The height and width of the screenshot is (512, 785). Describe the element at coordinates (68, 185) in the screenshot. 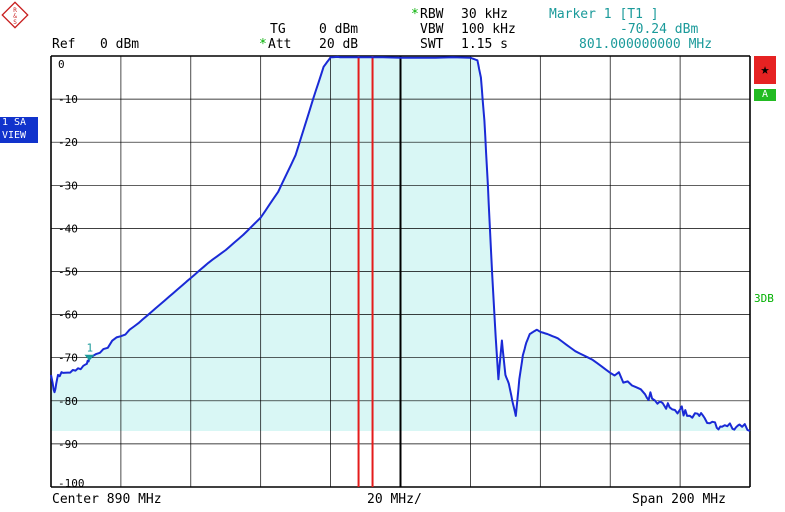

I see `y-tick-label: -30` at that location.